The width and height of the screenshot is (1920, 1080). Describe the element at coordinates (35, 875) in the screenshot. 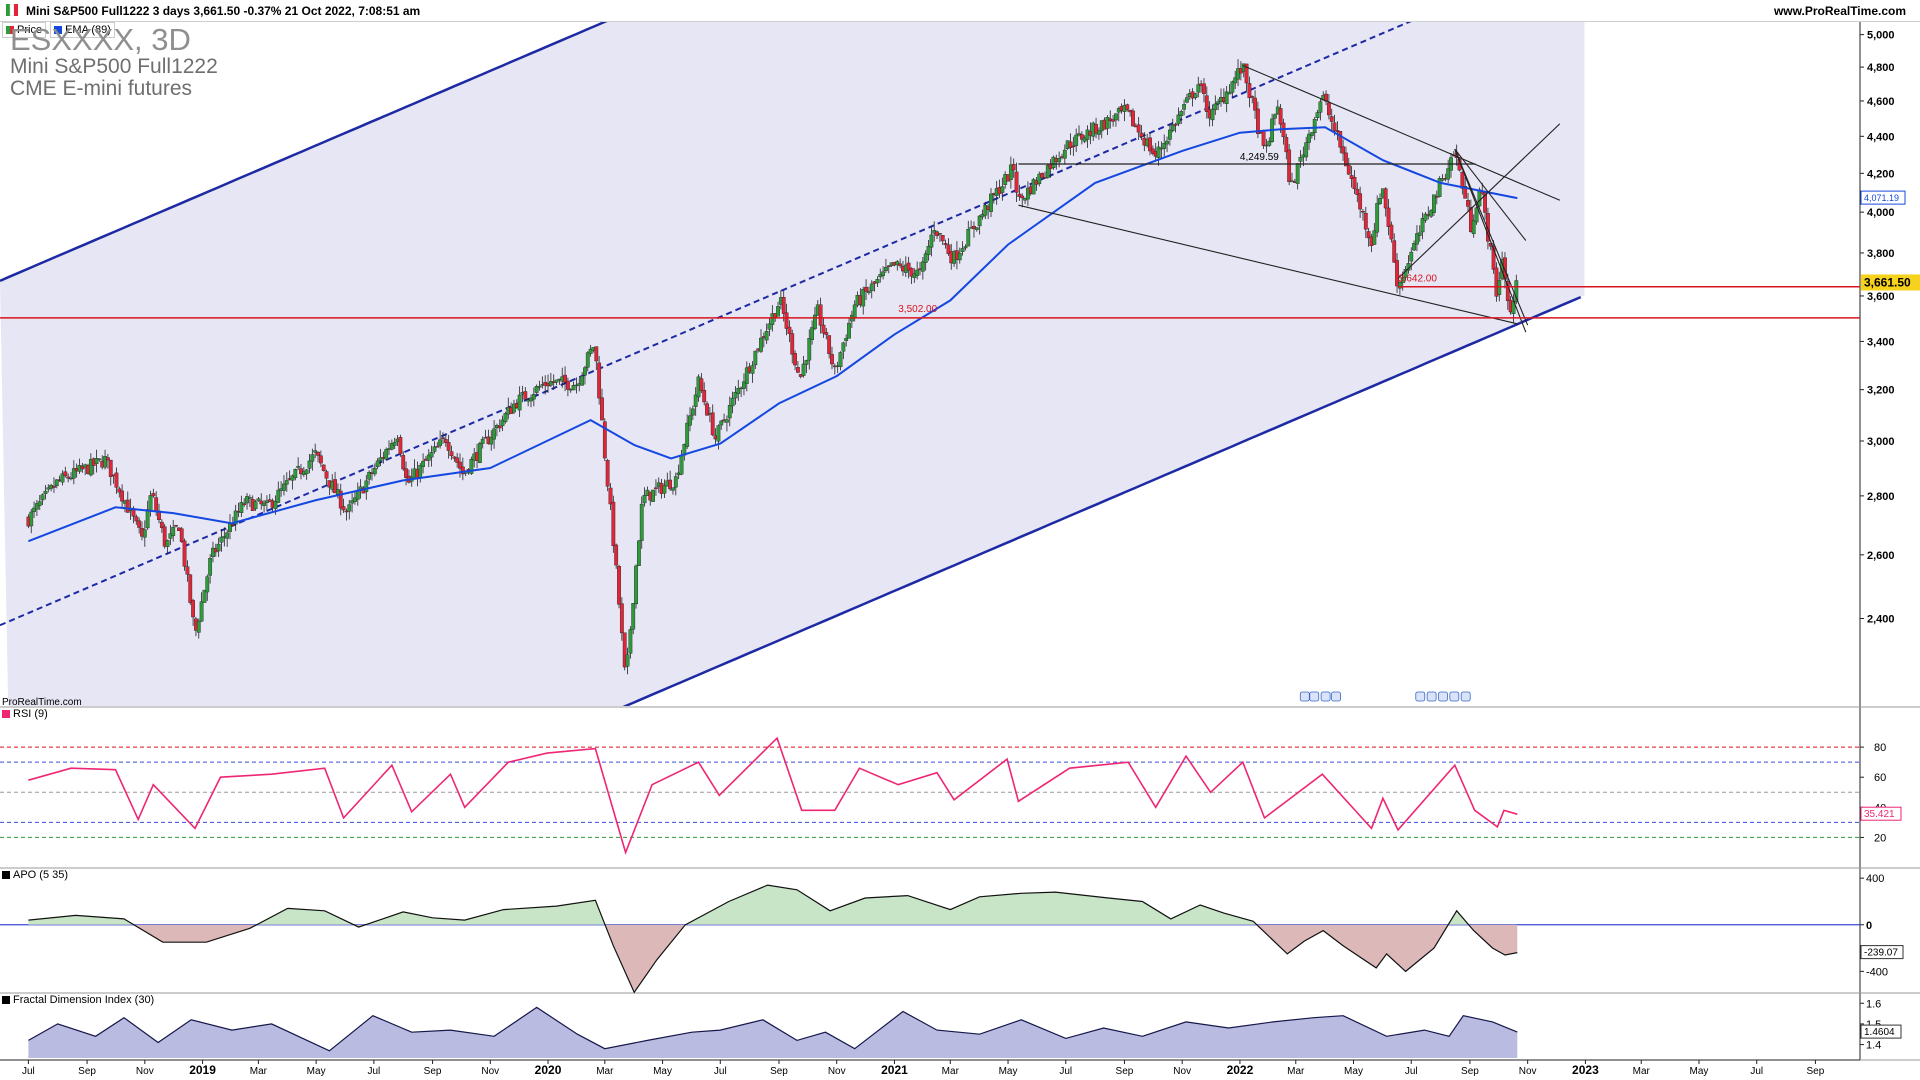

I see `apo-legend: APO (5 35)` at that location.